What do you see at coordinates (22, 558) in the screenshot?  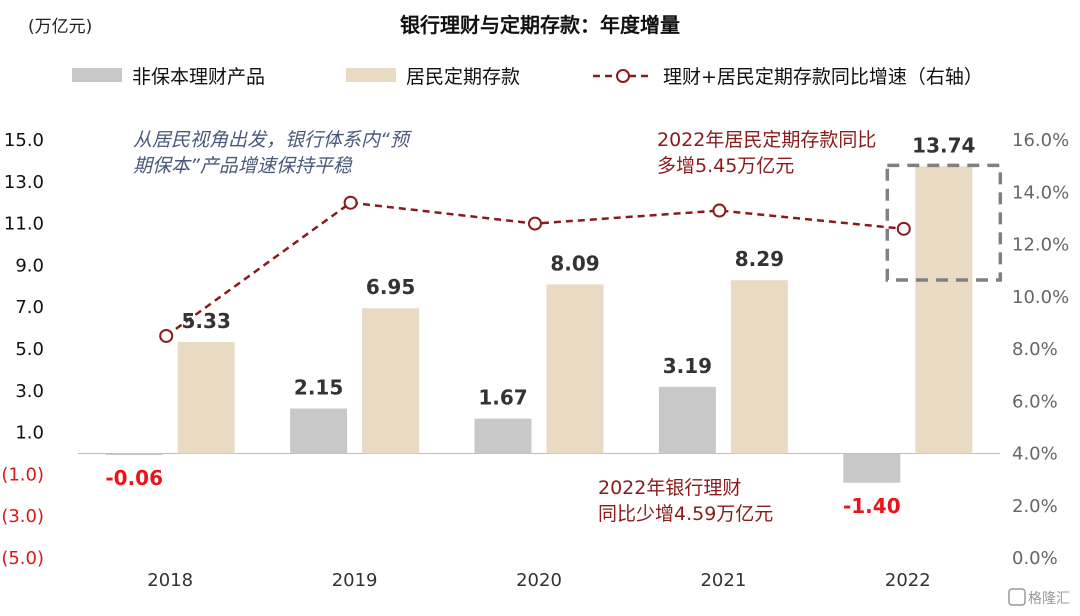 I see `y-left-tick-label: (5.0)` at bounding box center [22, 558].